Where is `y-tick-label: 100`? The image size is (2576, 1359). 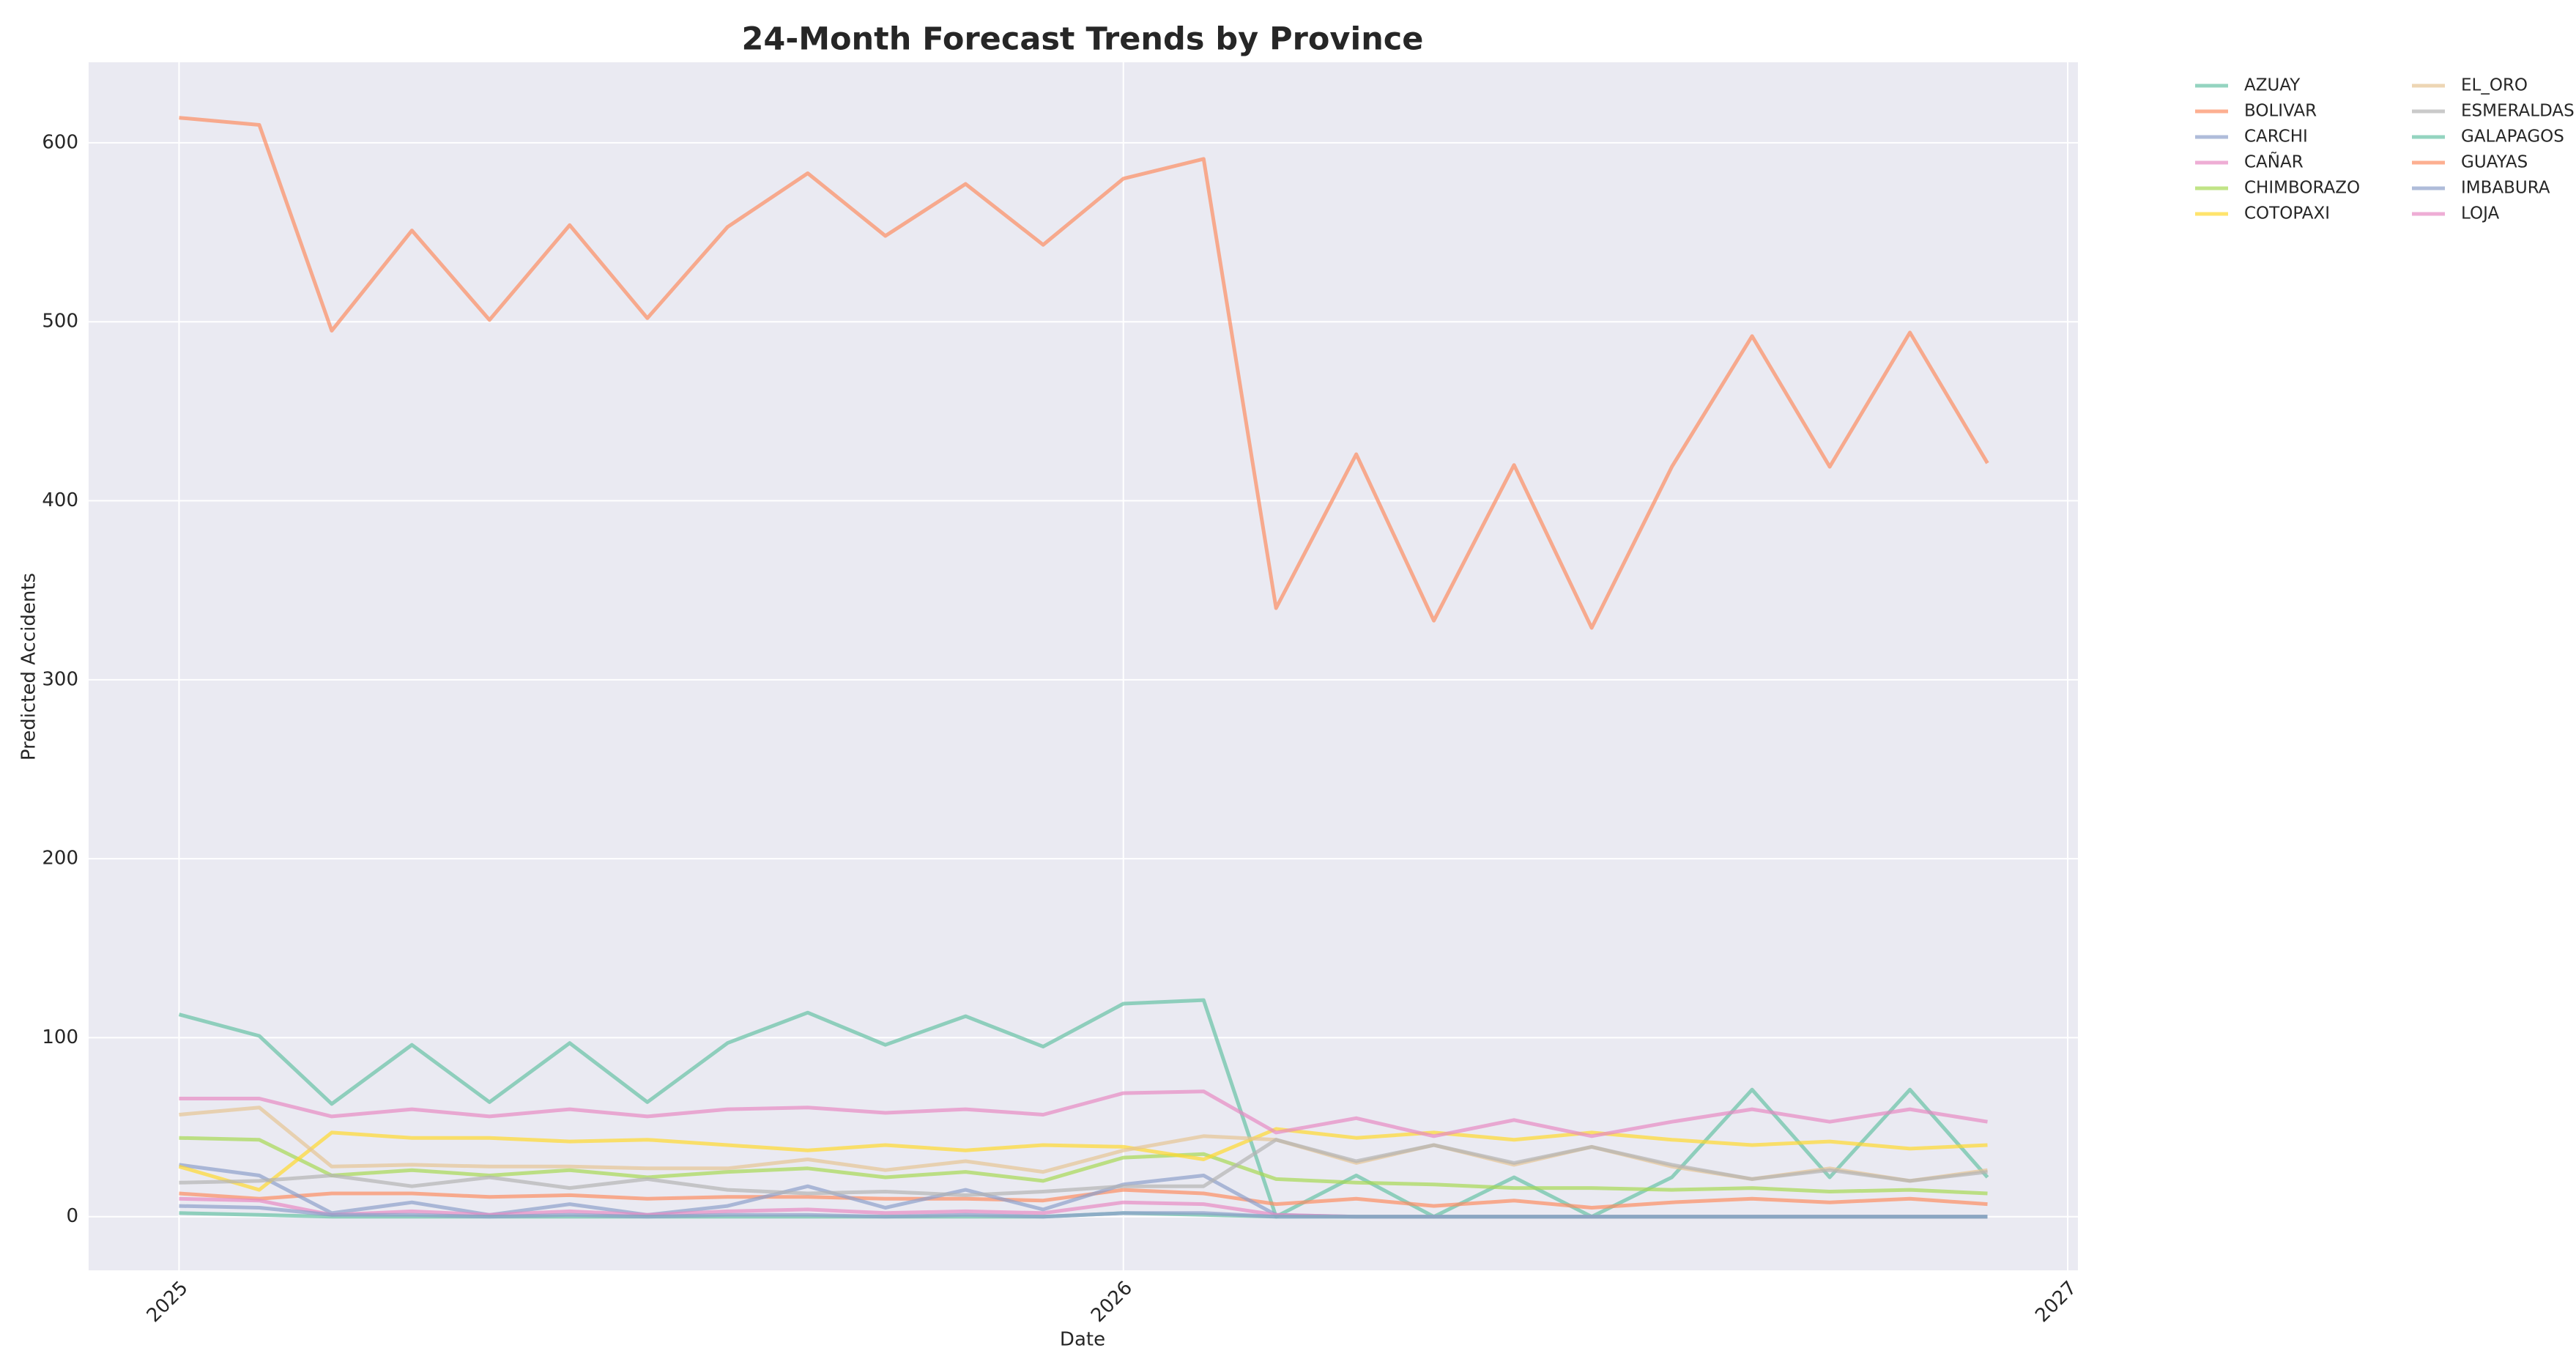
y-tick-label: 100 is located at coordinates (60, 1037).